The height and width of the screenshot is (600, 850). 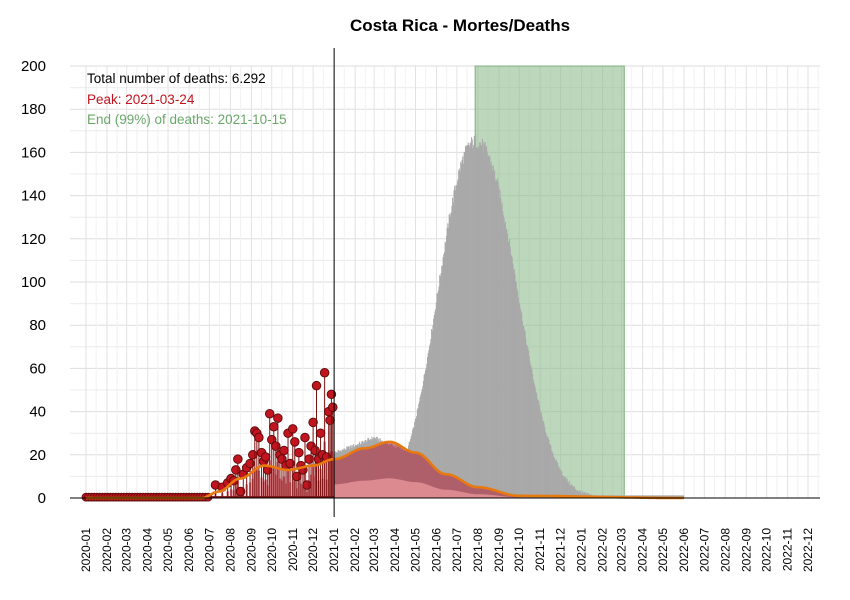 What do you see at coordinates (141, 99) in the screenshot?
I see `annotation-peak: Peak: 2021-03-24` at bounding box center [141, 99].